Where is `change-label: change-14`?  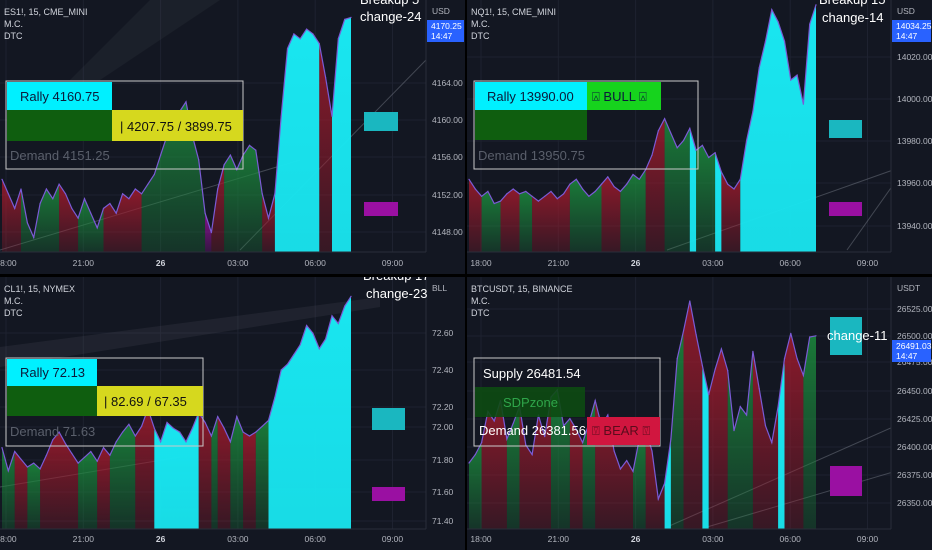
change-label: change-14 is located at coordinates (852, 17).